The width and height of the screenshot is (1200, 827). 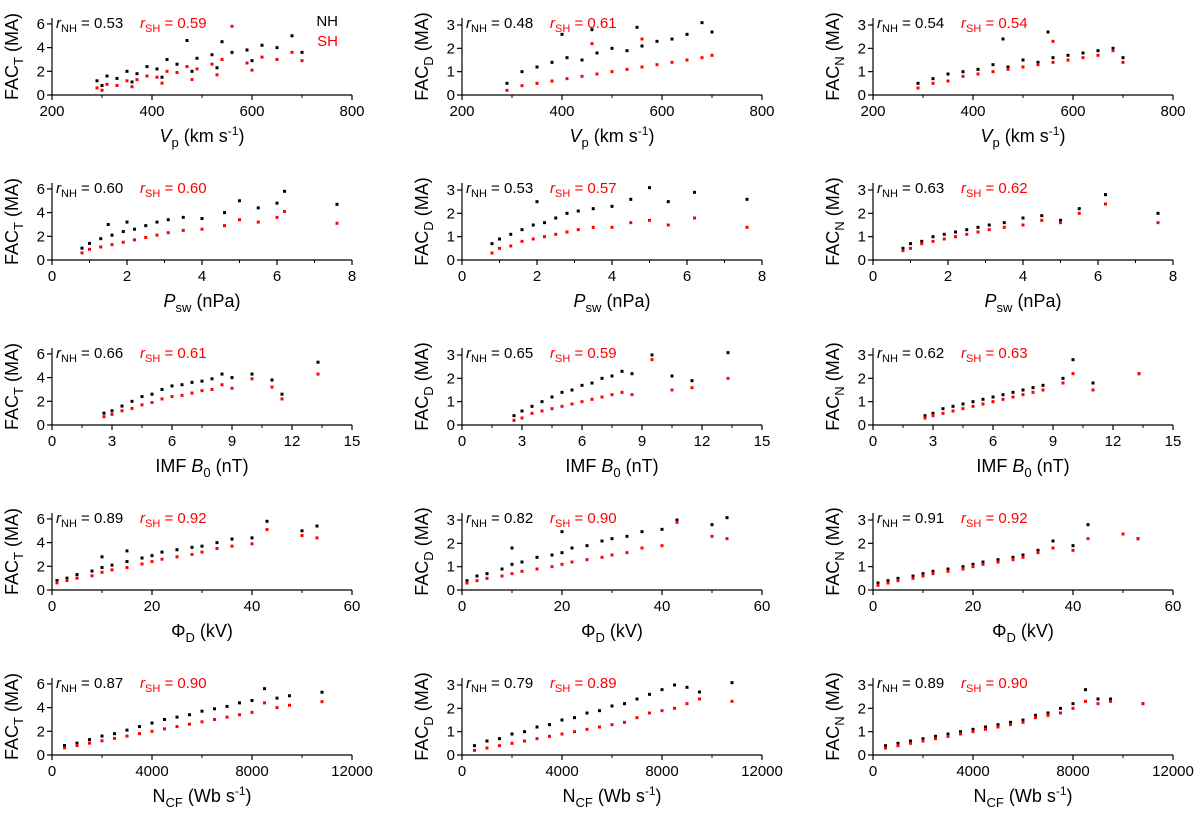 I want to click on x-tick-label: 12, so click(x=702, y=441).